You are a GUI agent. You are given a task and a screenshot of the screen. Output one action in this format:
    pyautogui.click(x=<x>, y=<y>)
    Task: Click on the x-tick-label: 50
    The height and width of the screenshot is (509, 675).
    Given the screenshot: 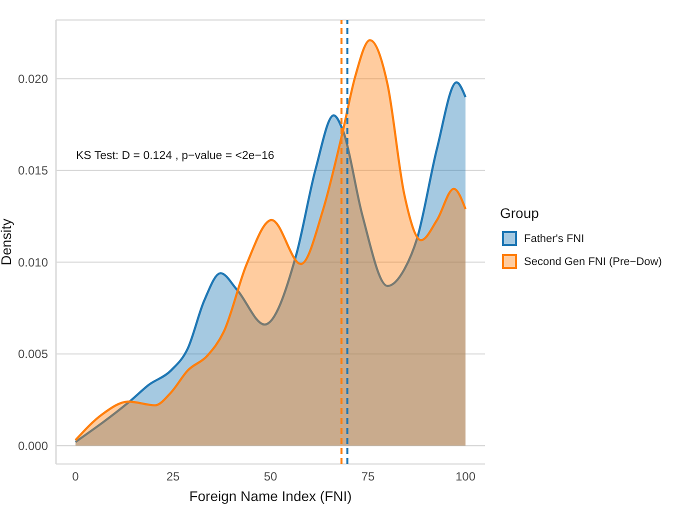 What is the action you would take?
    pyautogui.click(x=271, y=477)
    